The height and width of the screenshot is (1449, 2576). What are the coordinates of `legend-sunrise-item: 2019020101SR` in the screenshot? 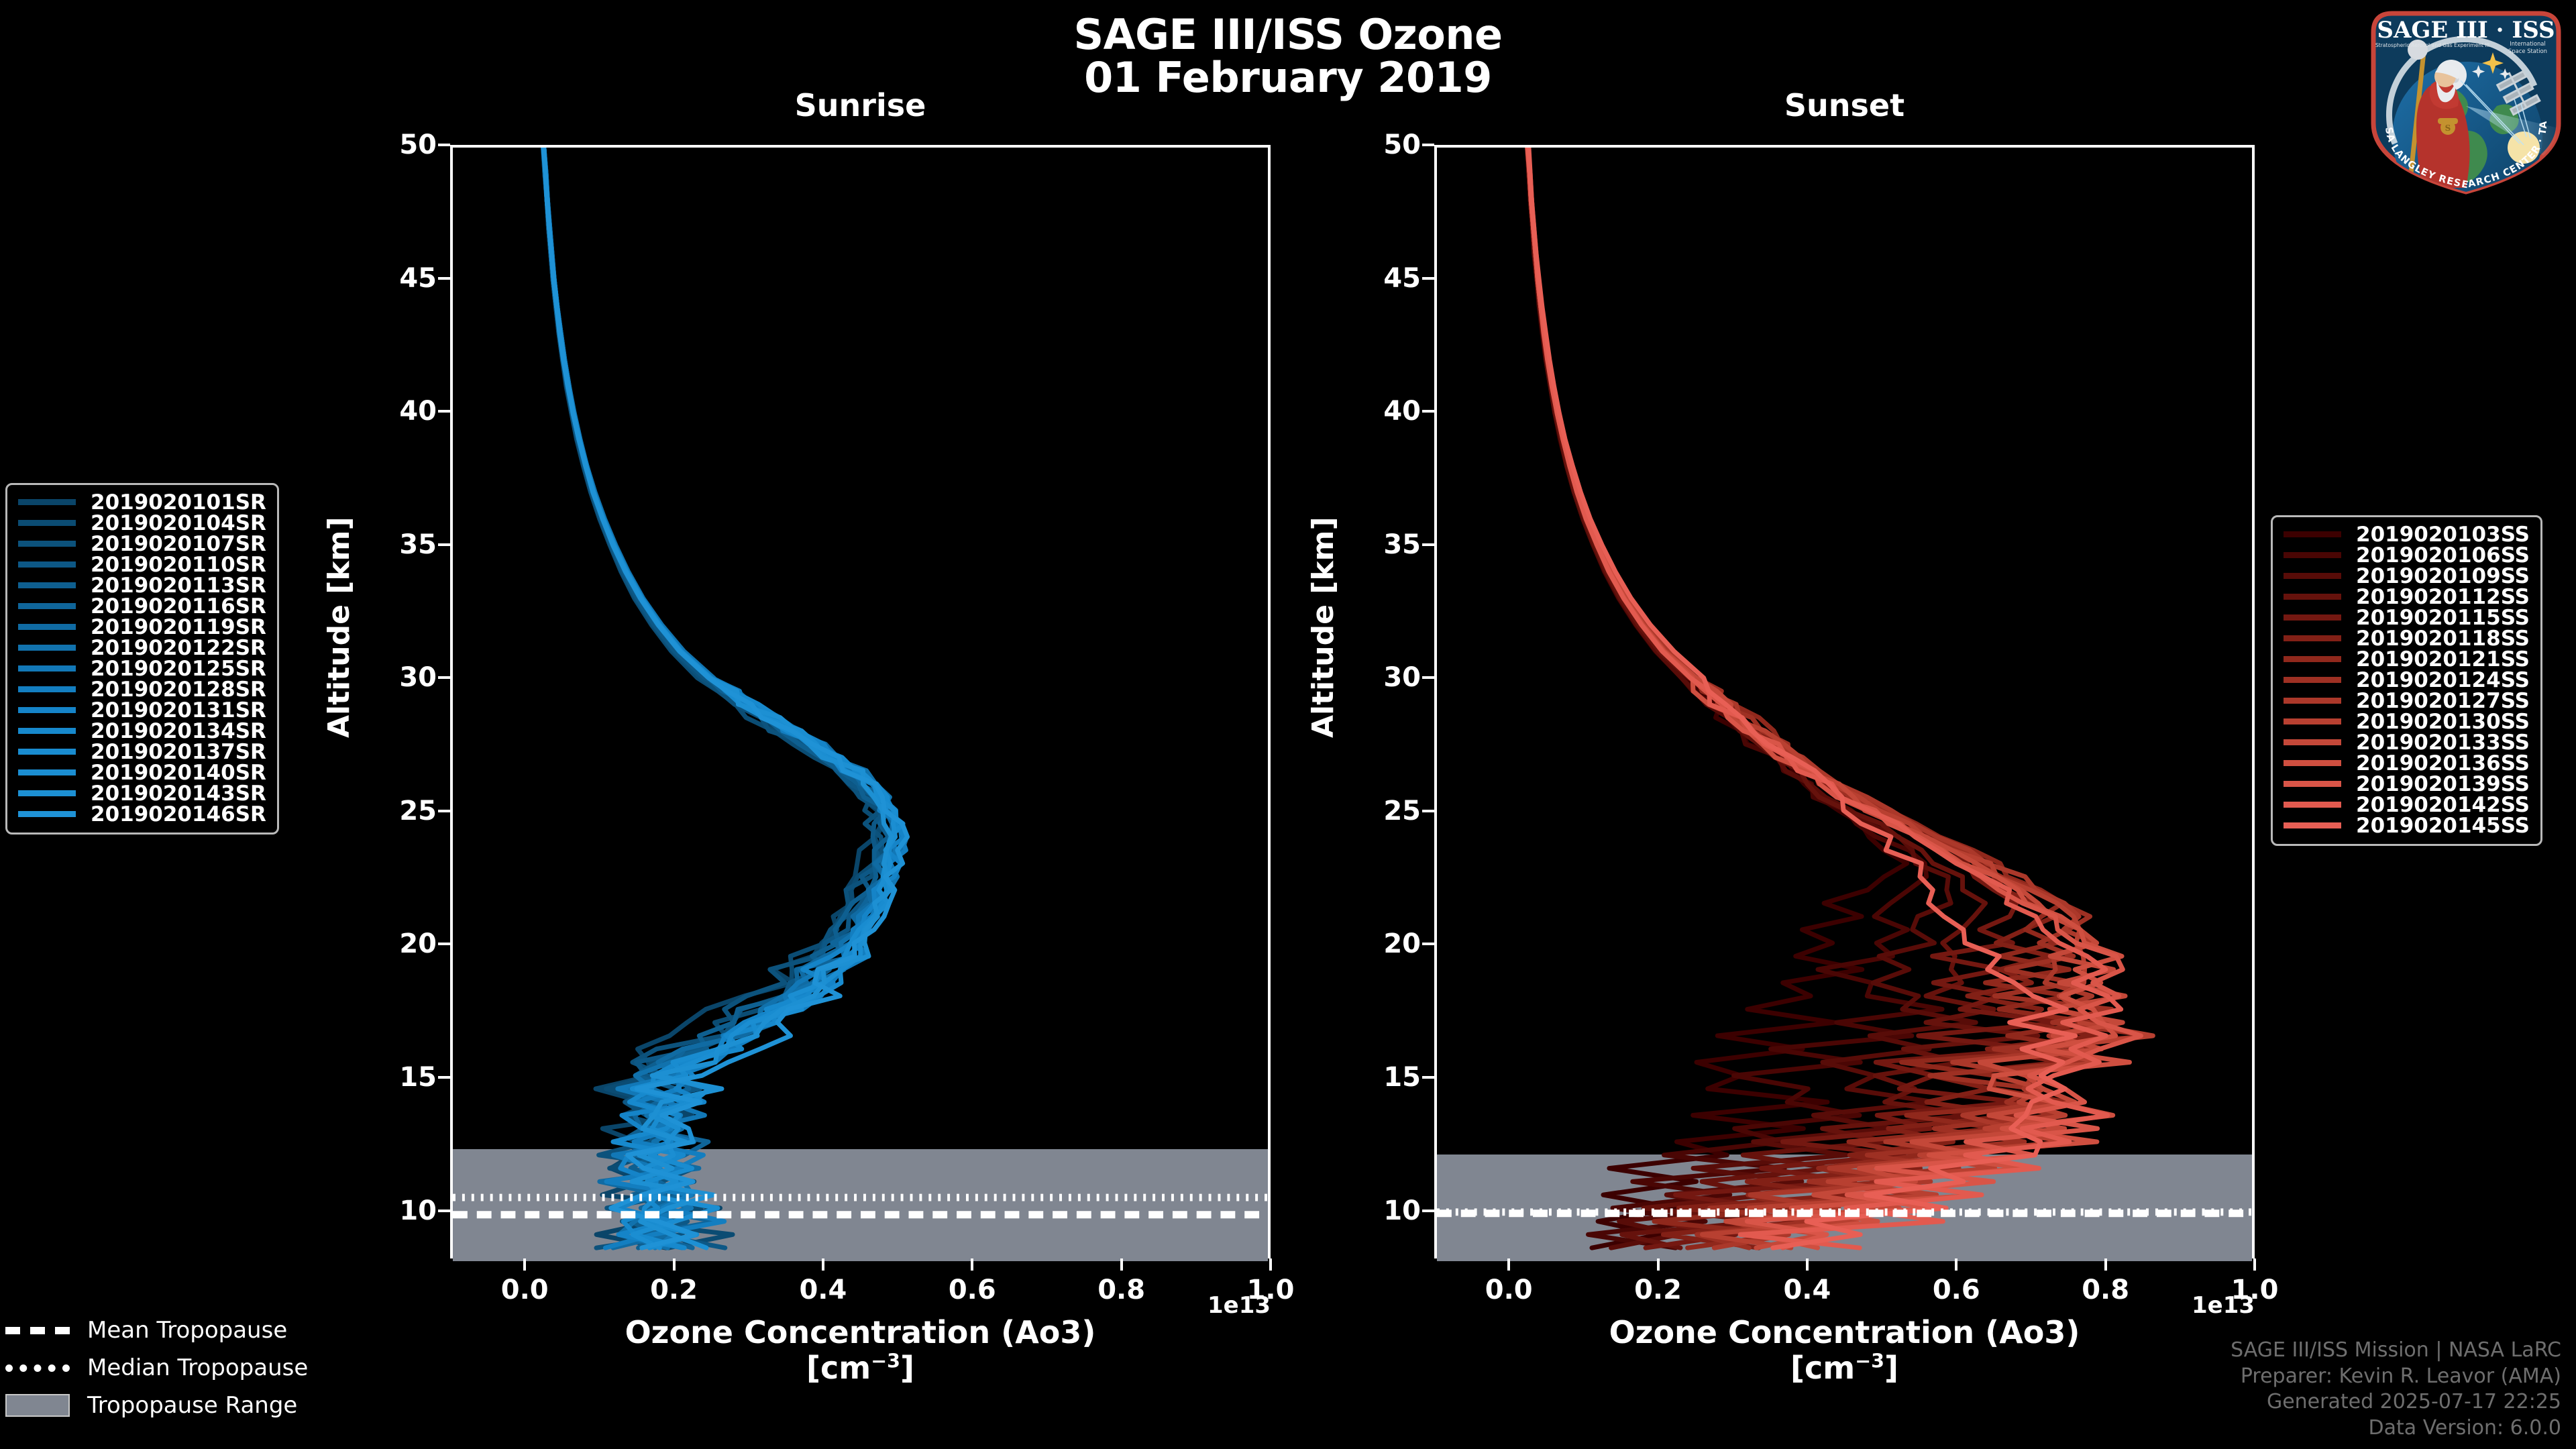 It's located at (142, 502).